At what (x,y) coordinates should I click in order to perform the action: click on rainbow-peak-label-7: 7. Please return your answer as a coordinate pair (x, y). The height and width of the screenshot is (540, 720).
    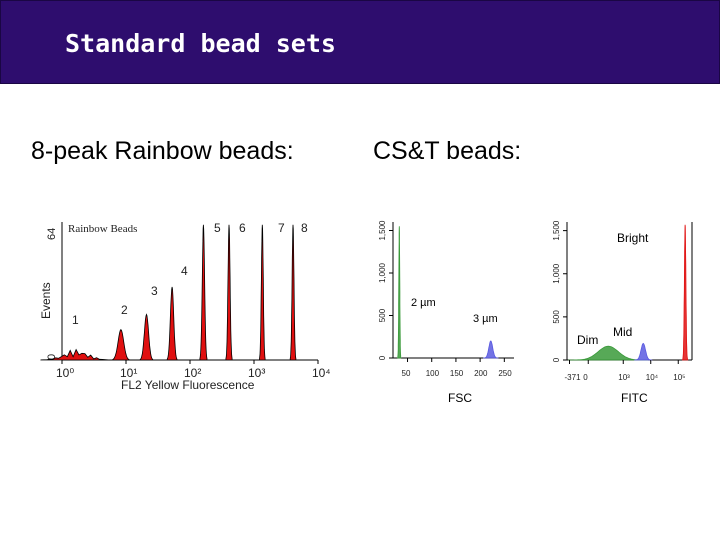
    Looking at the image, I should click on (281, 228).